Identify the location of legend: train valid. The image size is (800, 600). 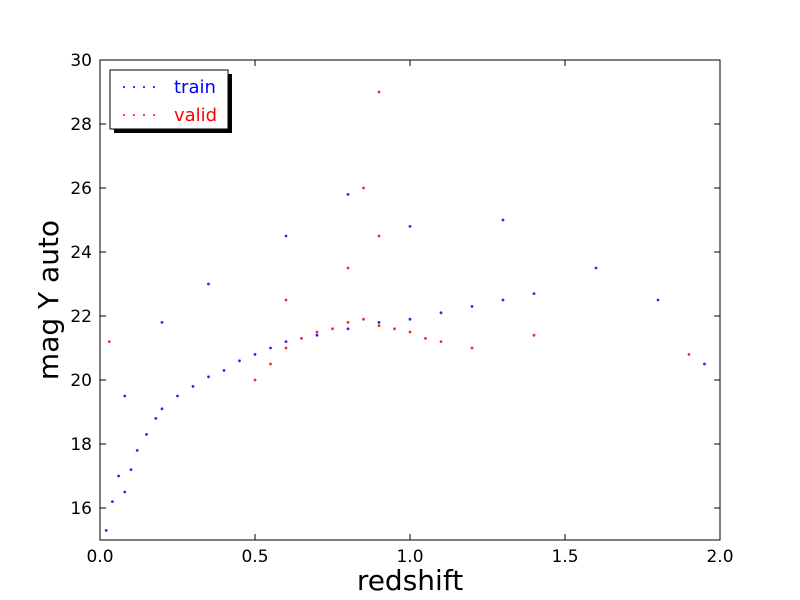
(170, 101).